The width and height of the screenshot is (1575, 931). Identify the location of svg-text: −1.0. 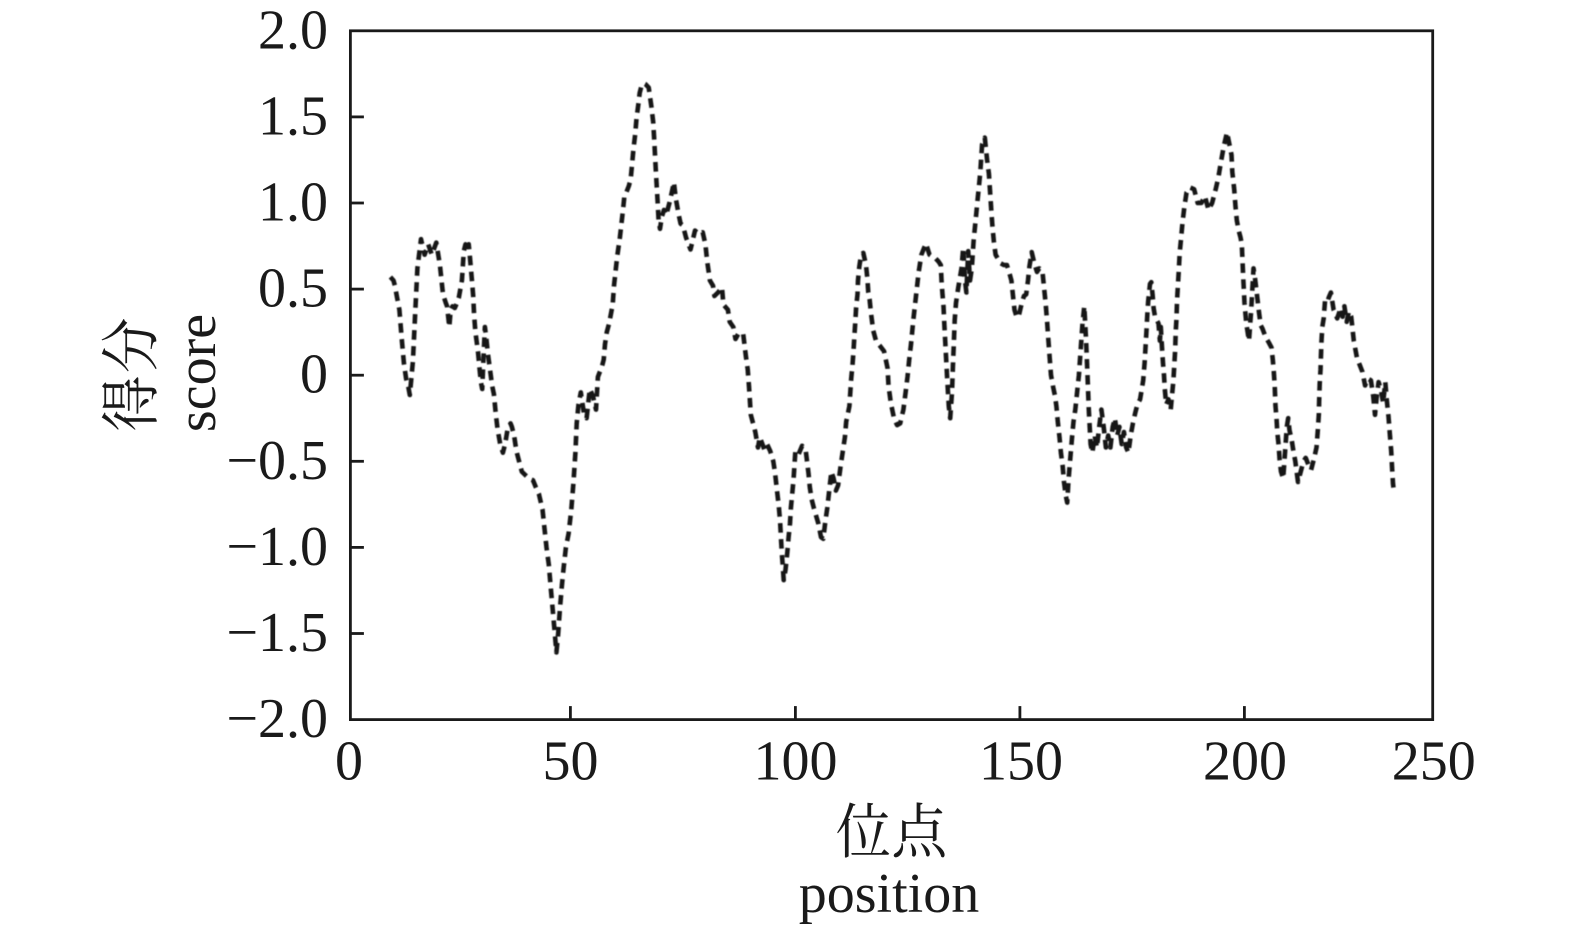
(277, 547).